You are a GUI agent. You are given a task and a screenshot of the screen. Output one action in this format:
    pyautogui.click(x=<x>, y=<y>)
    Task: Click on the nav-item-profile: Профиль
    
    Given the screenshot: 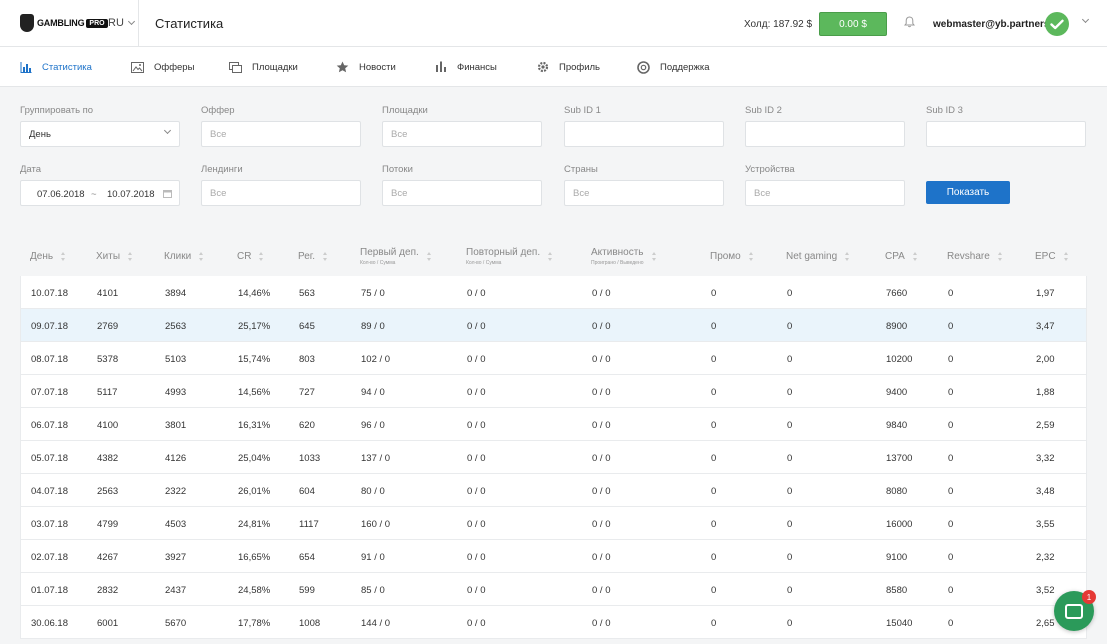 What is the action you would take?
    pyautogui.click(x=568, y=67)
    